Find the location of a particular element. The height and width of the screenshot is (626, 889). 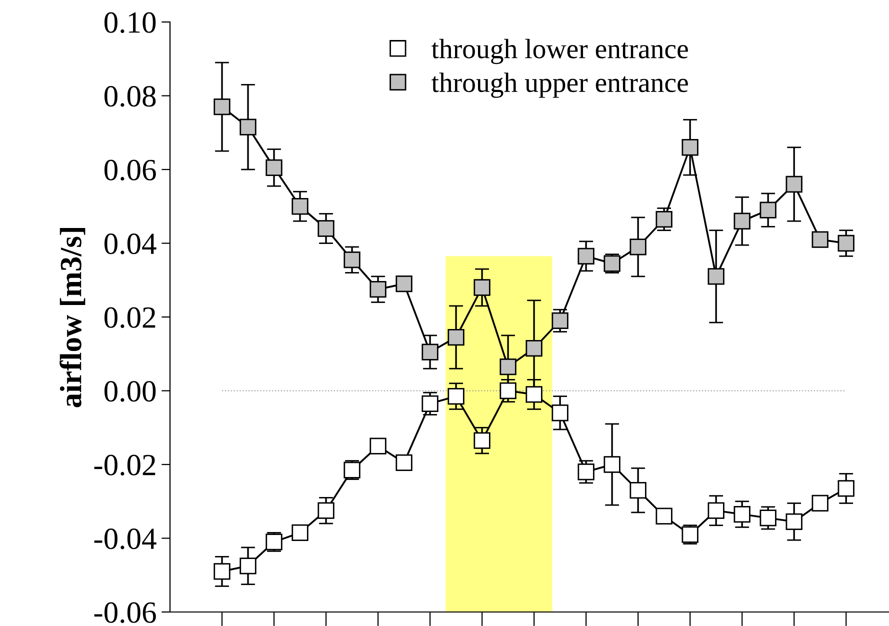

y-tick-label: 0.04 is located at coordinates (130, 244).